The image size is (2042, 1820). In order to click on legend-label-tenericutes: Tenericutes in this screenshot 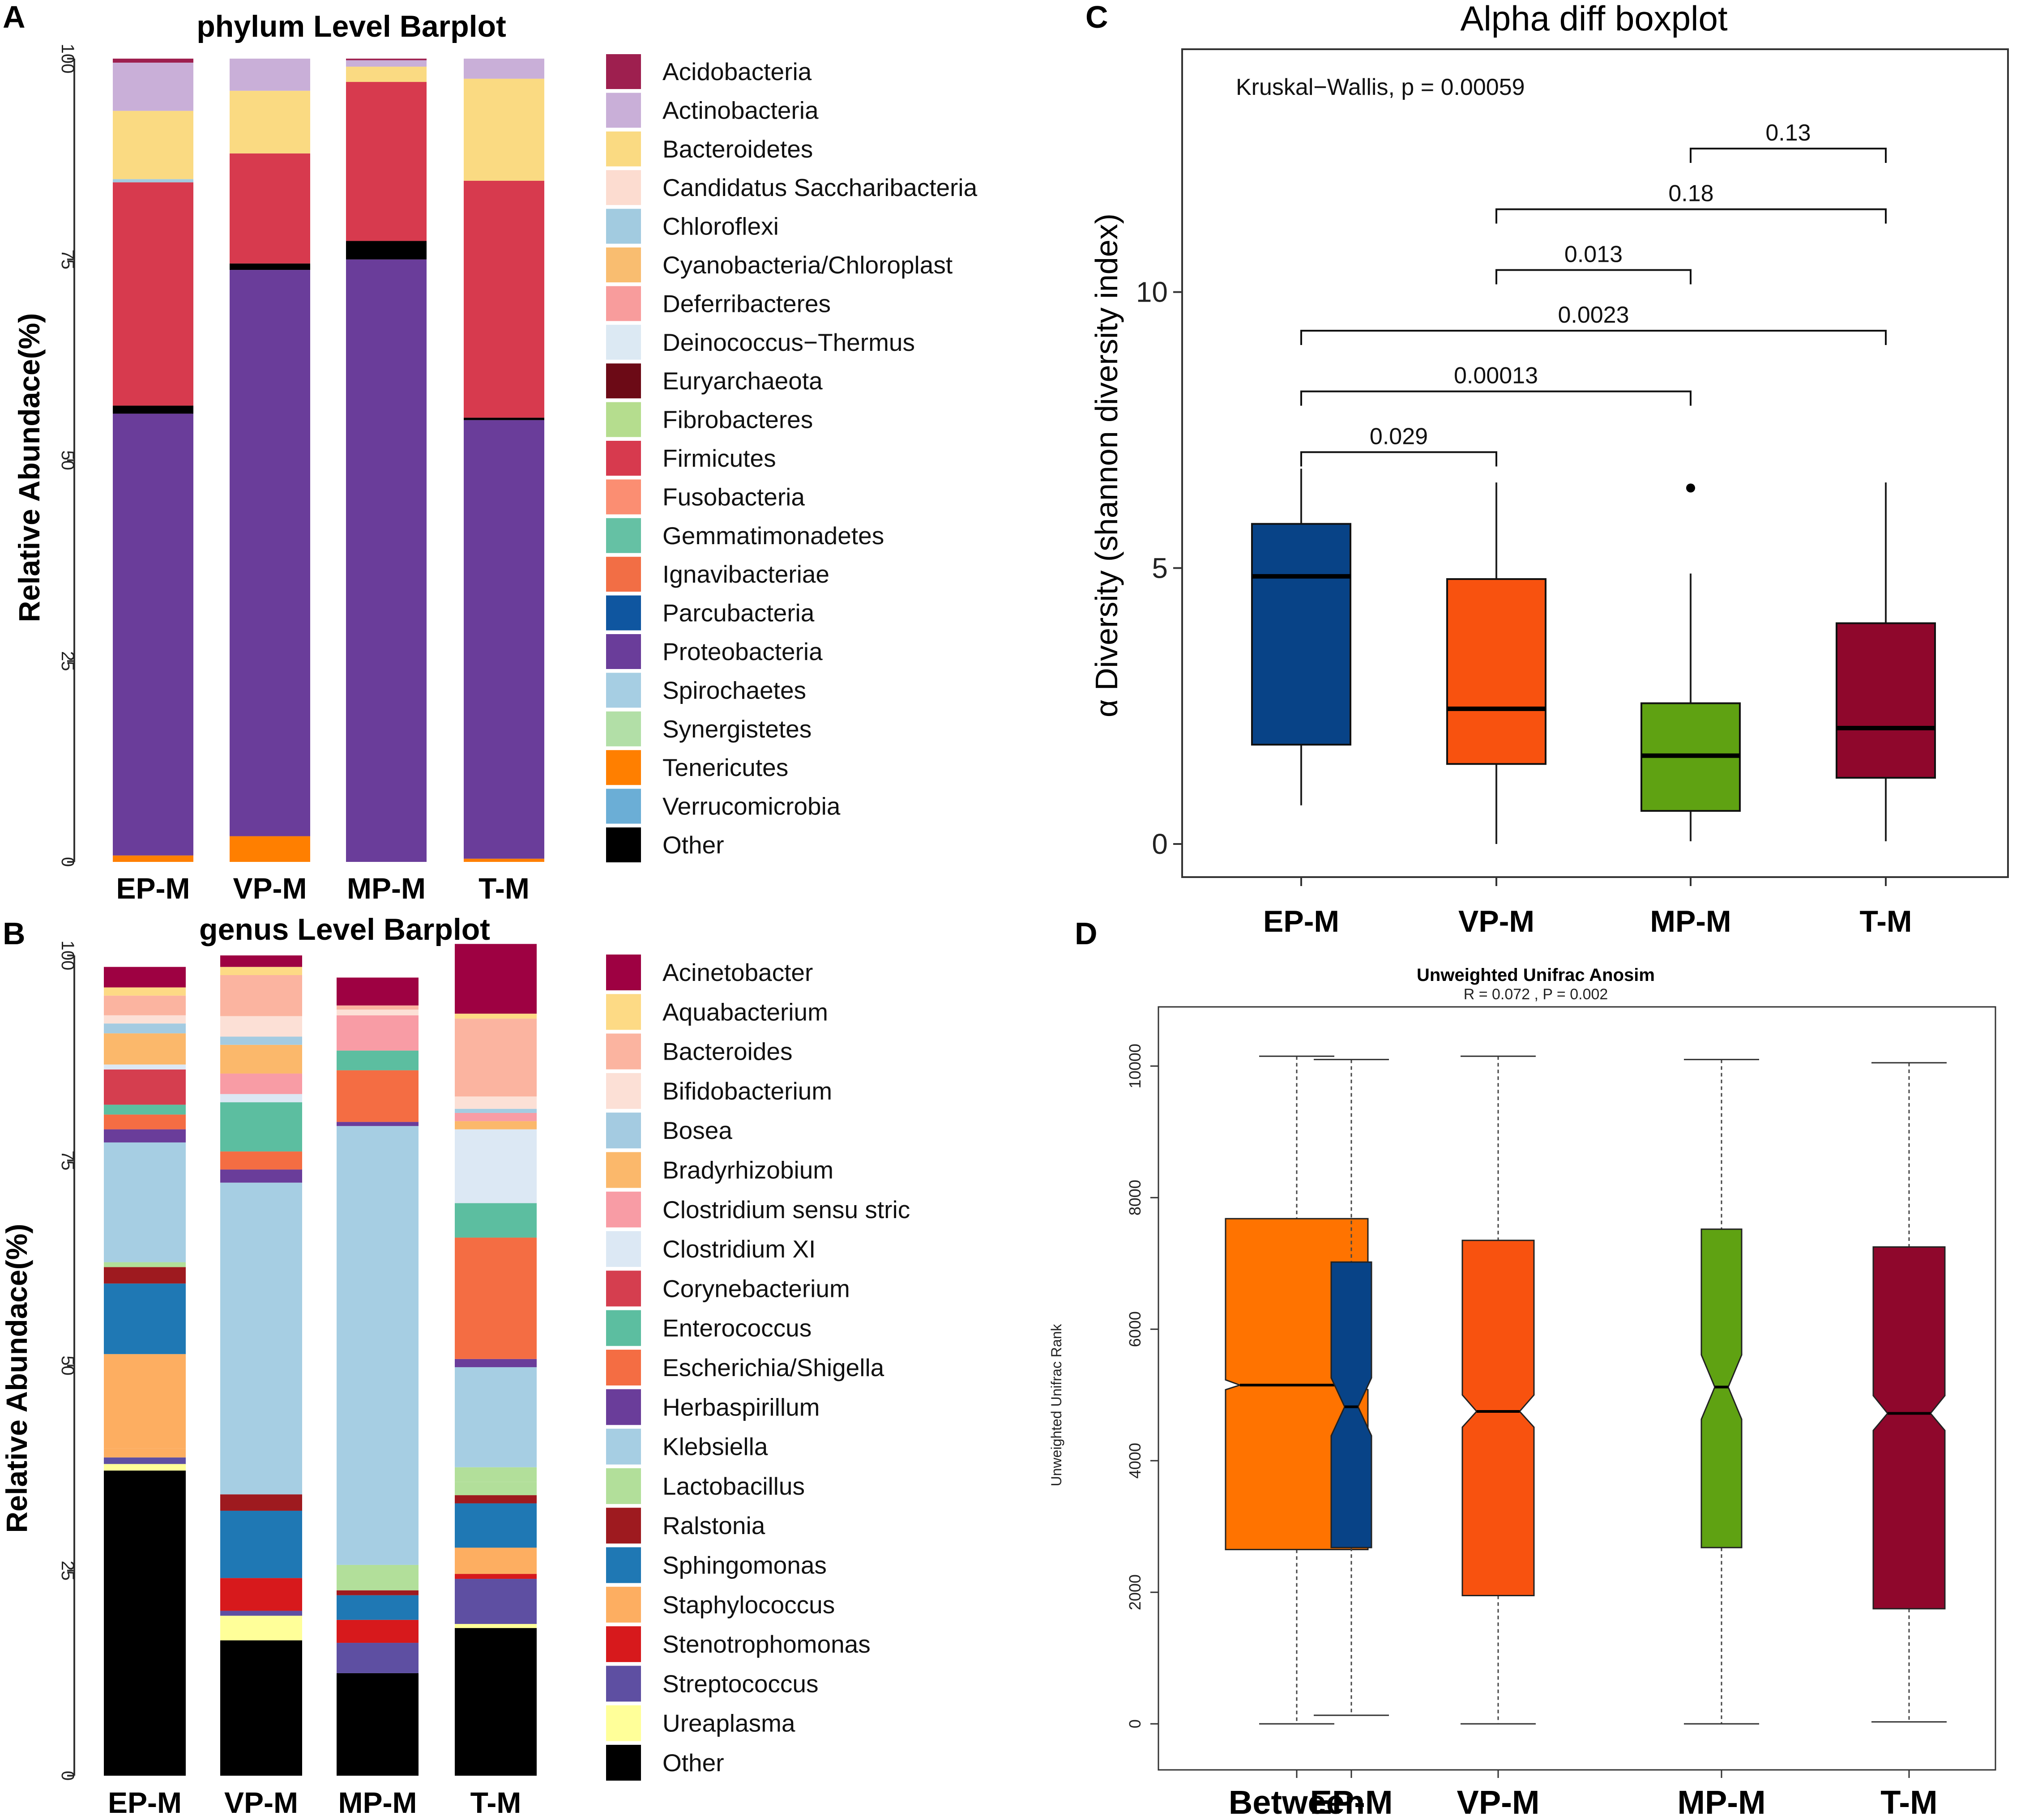, I will do `click(725, 767)`.